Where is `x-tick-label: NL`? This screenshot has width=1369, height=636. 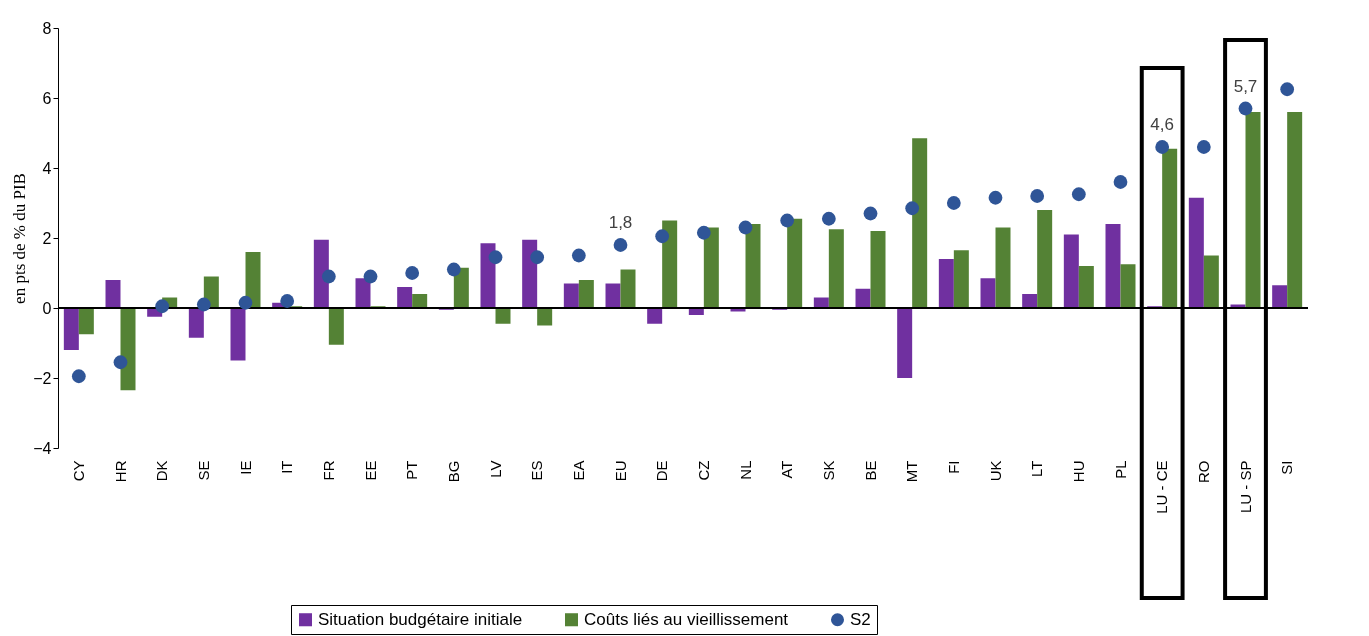 x-tick-label: NL is located at coordinates (745, 470).